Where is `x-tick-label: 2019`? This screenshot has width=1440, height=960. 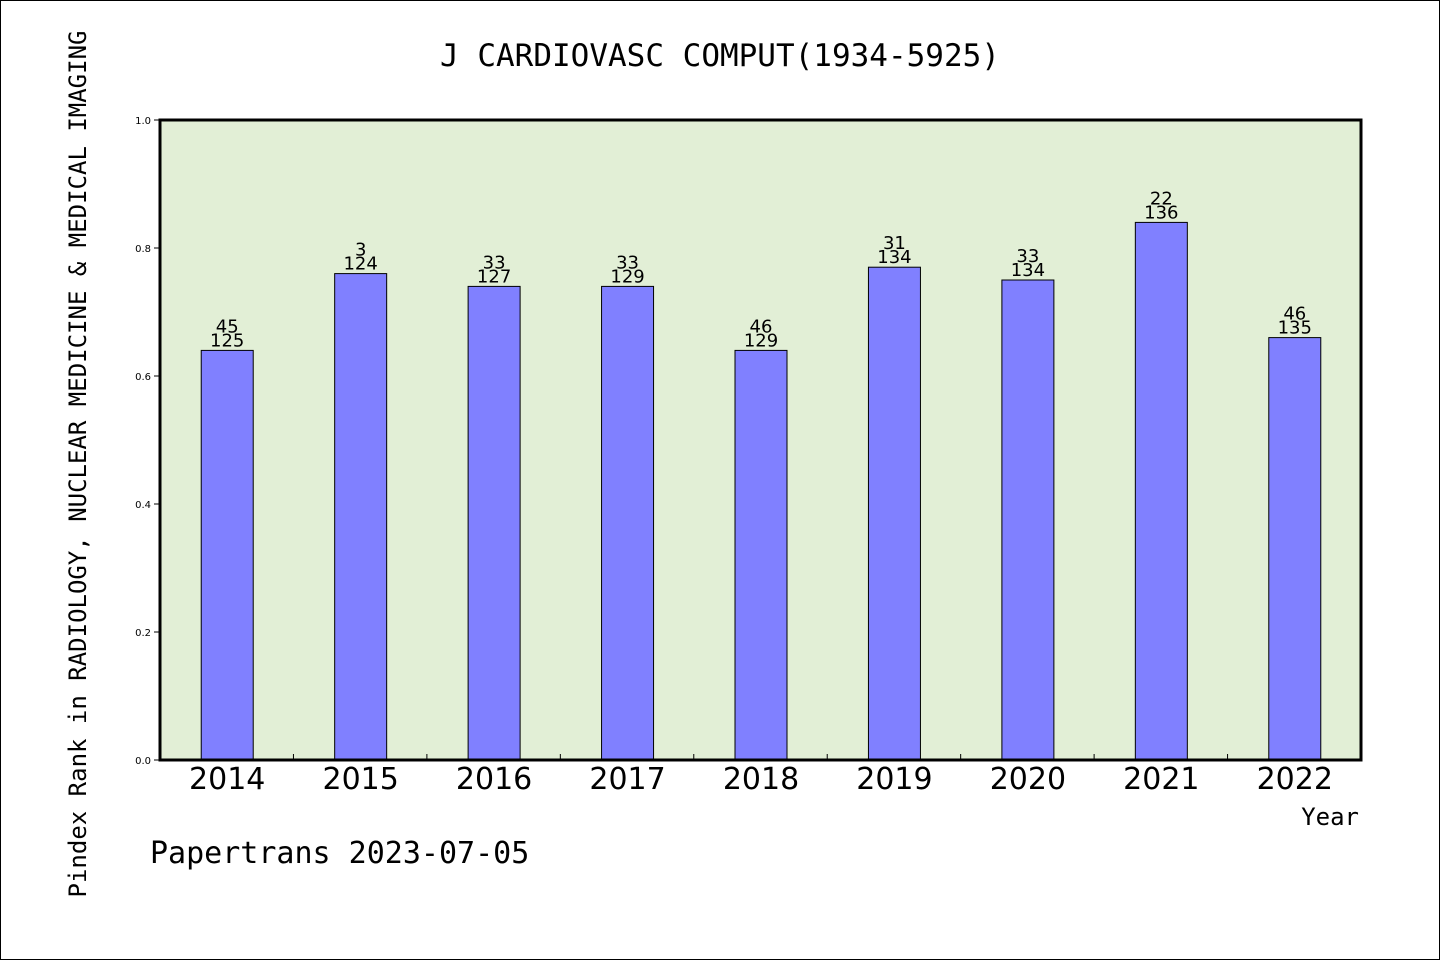
x-tick-label: 2019 is located at coordinates (894, 779).